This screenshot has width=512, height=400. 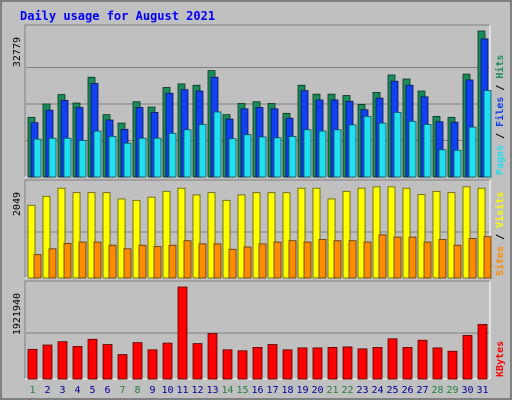 What do you see at coordinates (362, 390) in the screenshot?
I see `day-label-23: 23` at bounding box center [362, 390].